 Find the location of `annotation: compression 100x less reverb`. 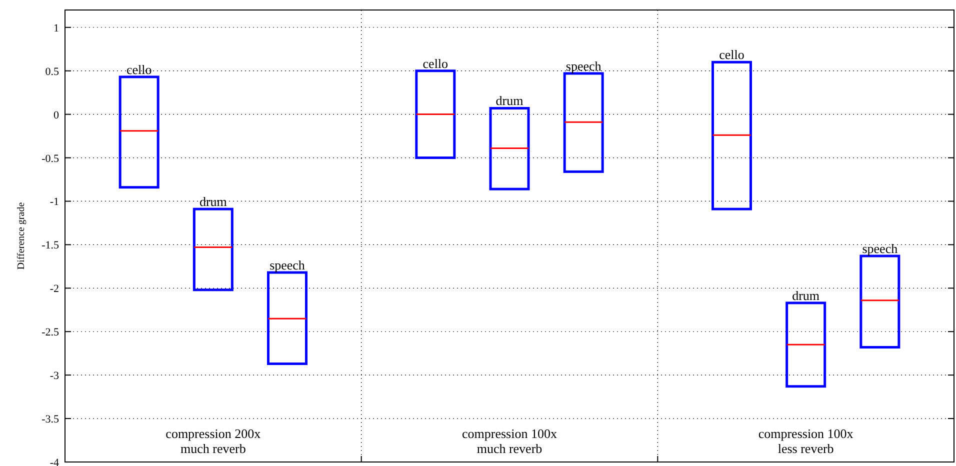

annotation: compression 100x less reverb is located at coordinates (806, 441).